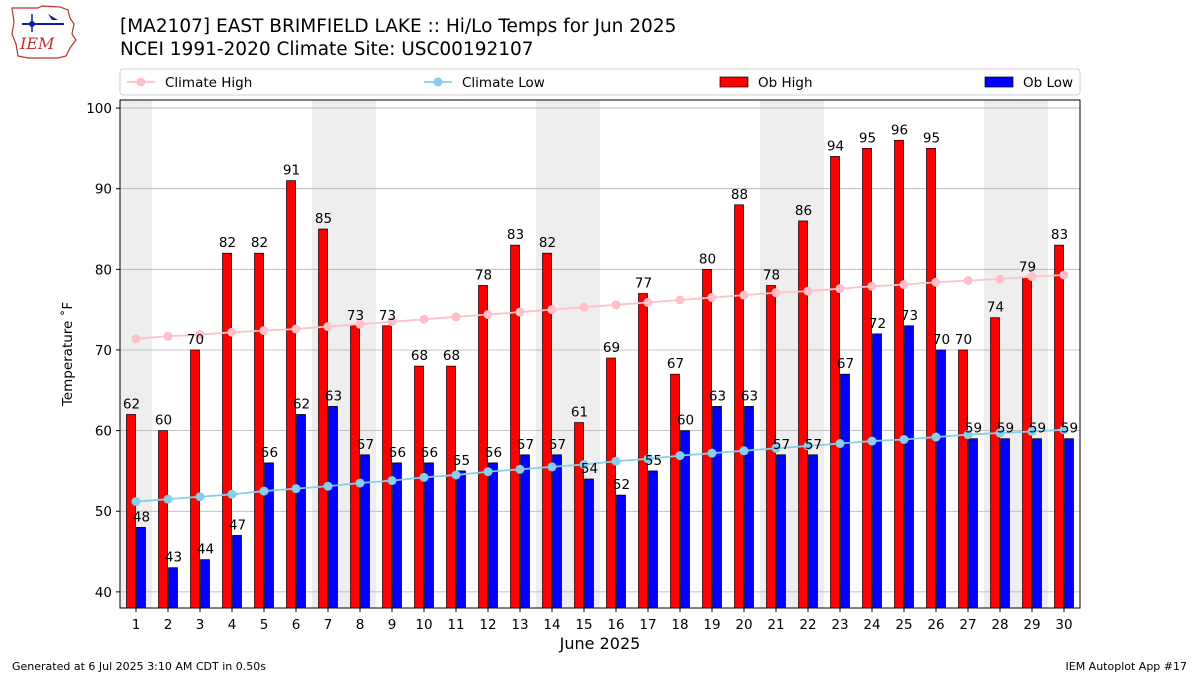 This screenshot has width=1200, height=675. I want to click on data-label-high: 69, so click(611, 348).